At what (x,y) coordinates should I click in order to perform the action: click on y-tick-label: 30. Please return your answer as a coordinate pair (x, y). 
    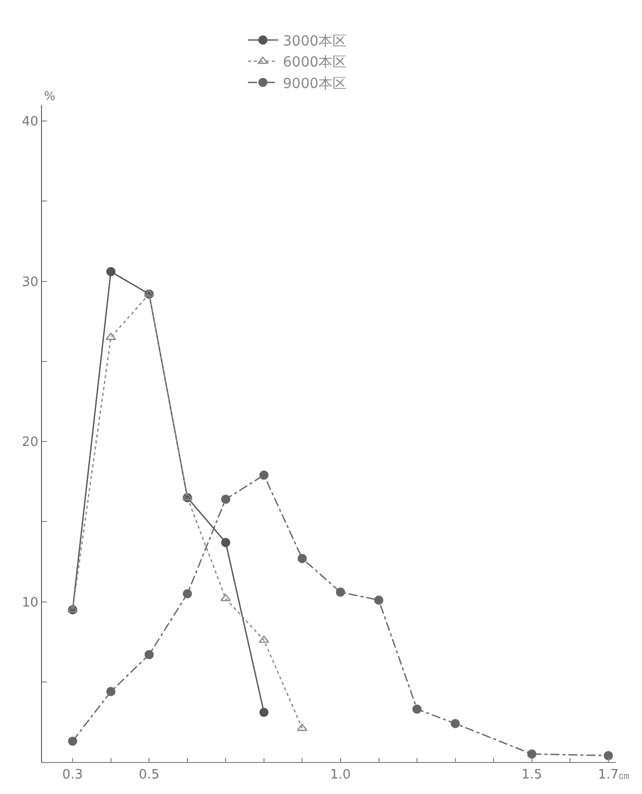
    Looking at the image, I should click on (30, 282).